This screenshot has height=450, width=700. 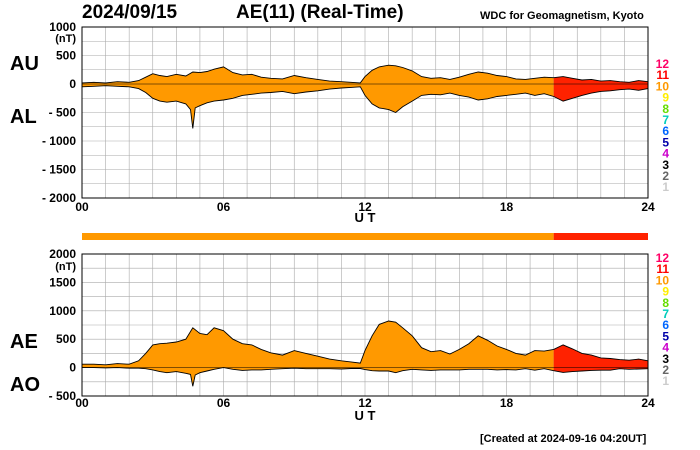 What do you see at coordinates (365, 74) in the screenshot?
I see `series-line-au` at bounding box center [365, 74].